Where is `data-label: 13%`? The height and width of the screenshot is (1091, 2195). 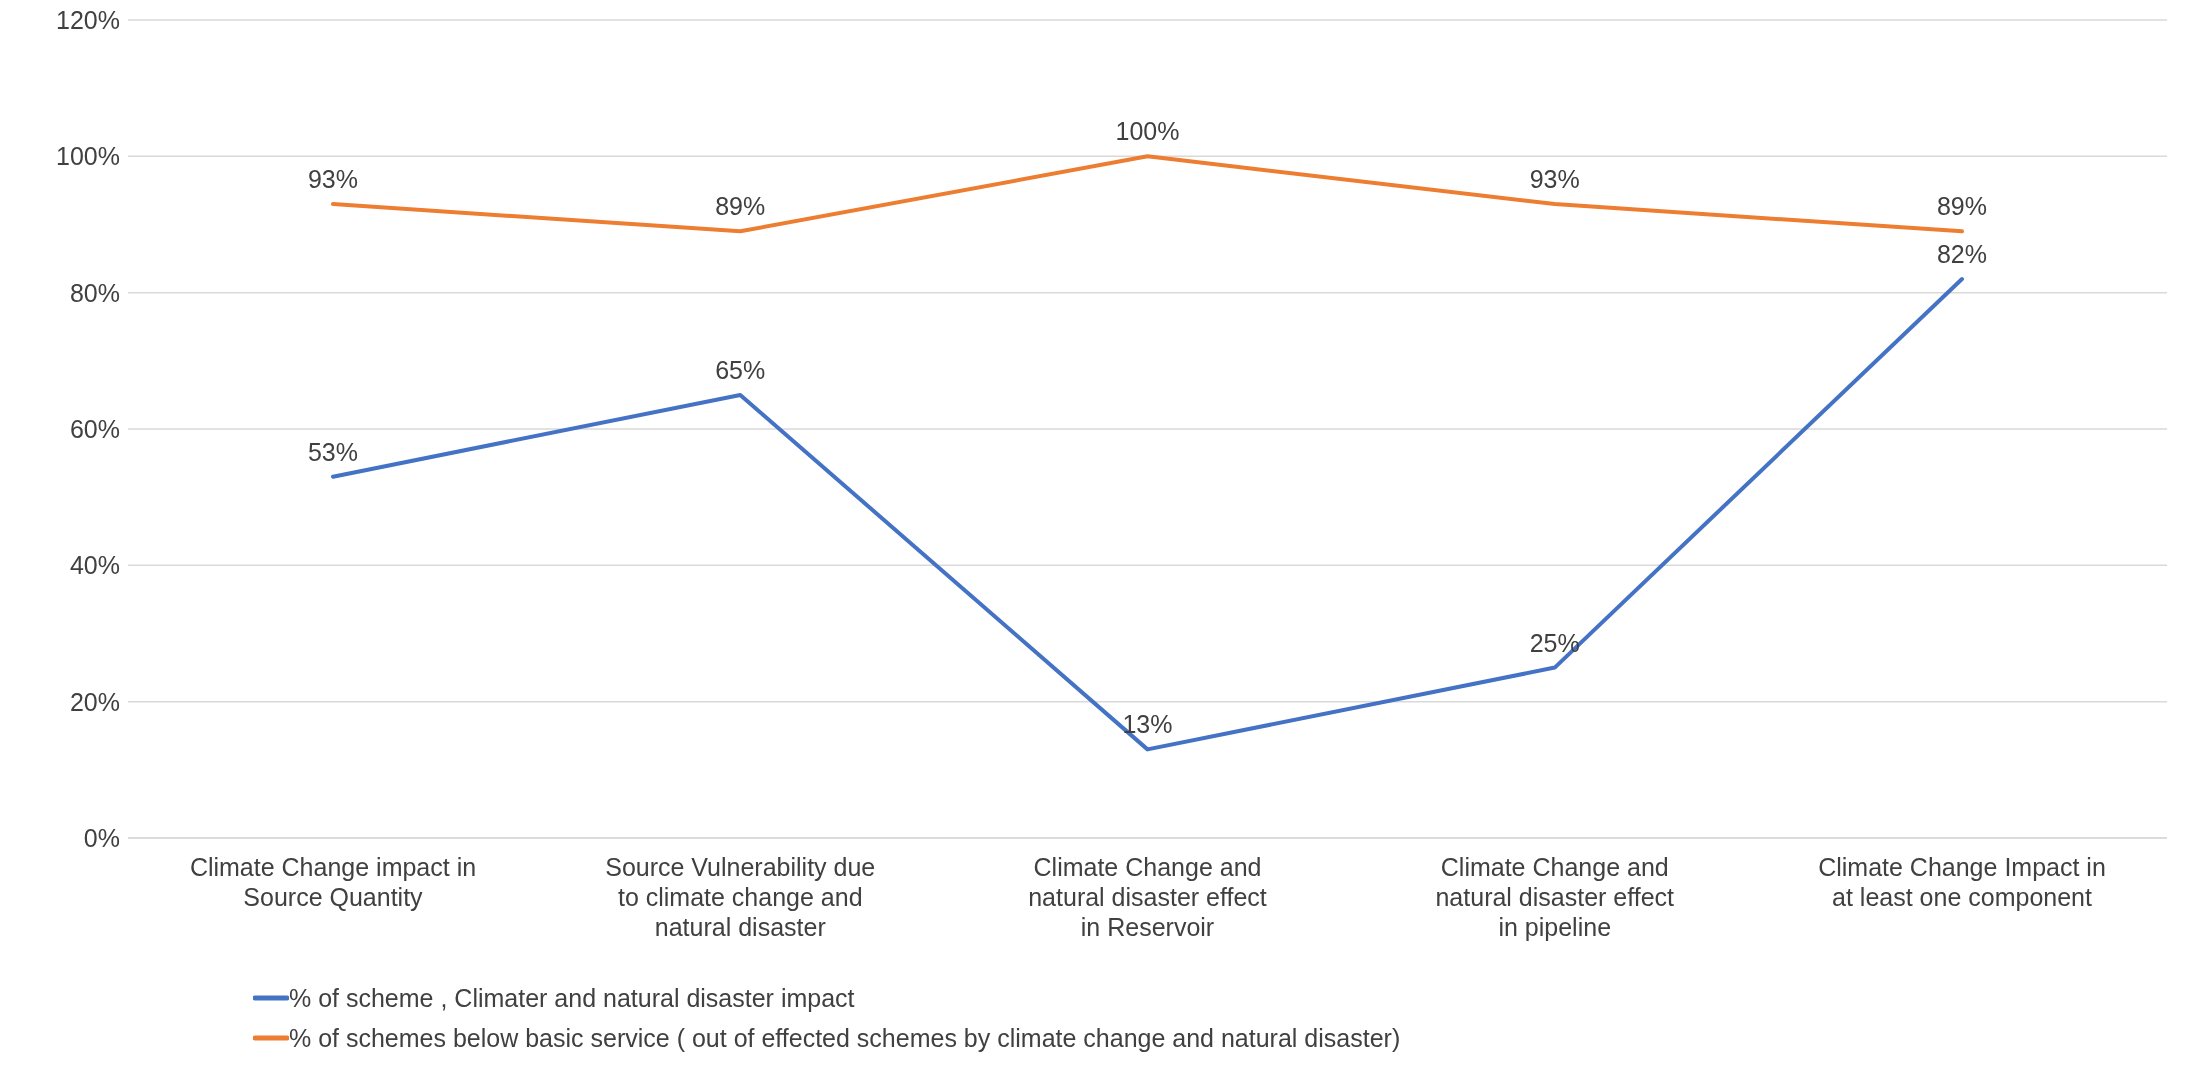
data-label: 13% is located at coordinates (1147, 724).